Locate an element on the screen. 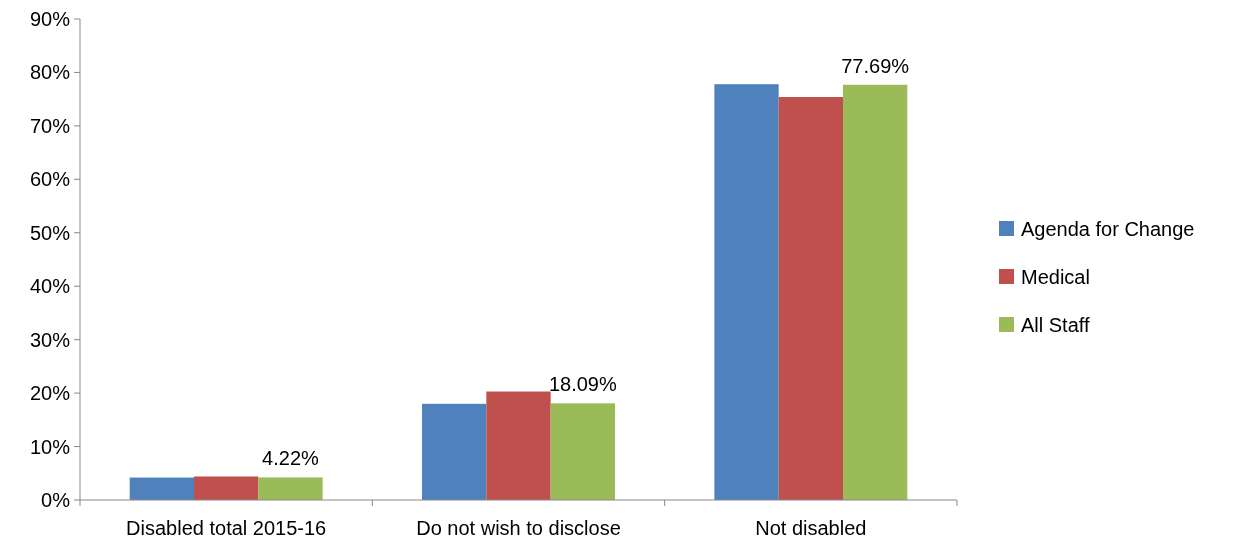  y-tick-label: 90% is located at coordinates (50, 19).